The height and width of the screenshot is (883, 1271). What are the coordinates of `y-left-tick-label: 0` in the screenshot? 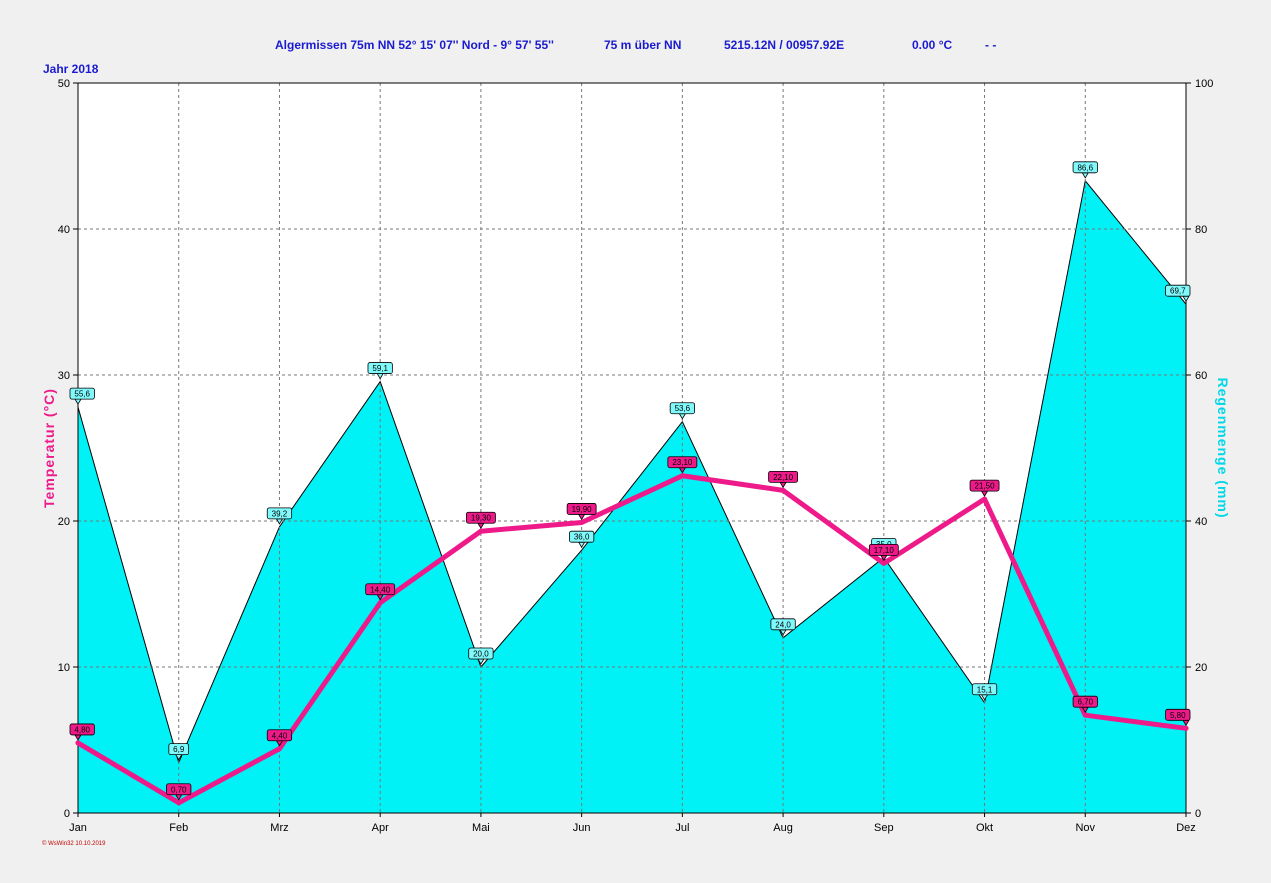 It's located at (67, 814).